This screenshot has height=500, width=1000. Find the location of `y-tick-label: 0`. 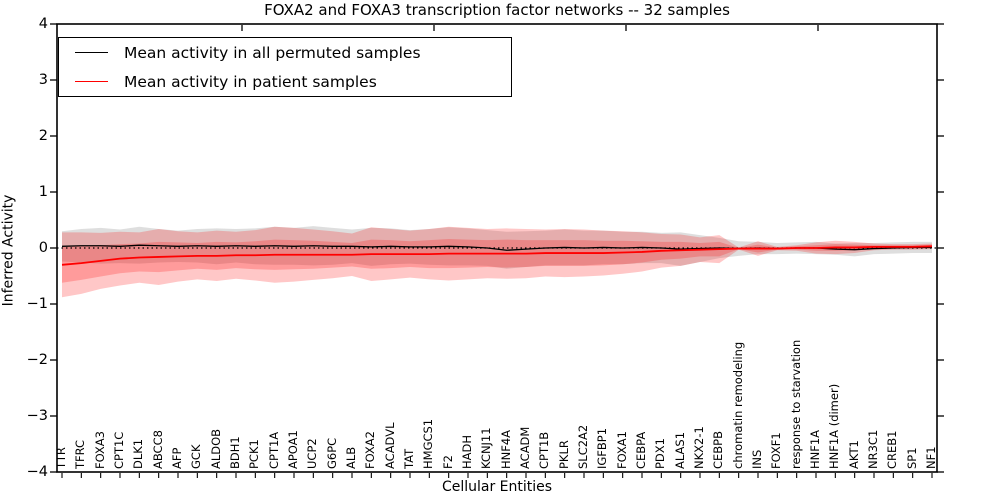

y-tick-label: 0 is located at coordinates (43, 248).